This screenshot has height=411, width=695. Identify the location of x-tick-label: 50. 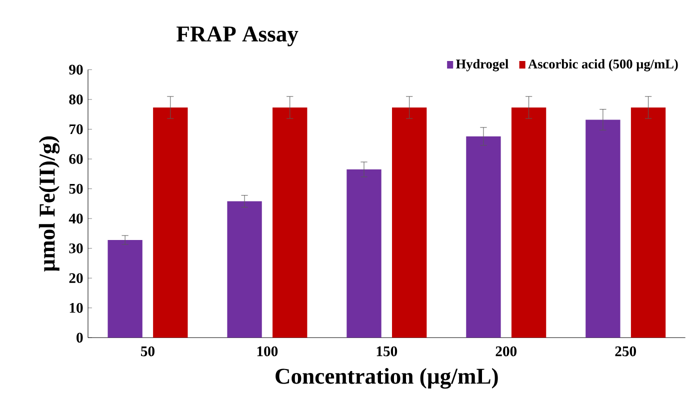
(147, 351).